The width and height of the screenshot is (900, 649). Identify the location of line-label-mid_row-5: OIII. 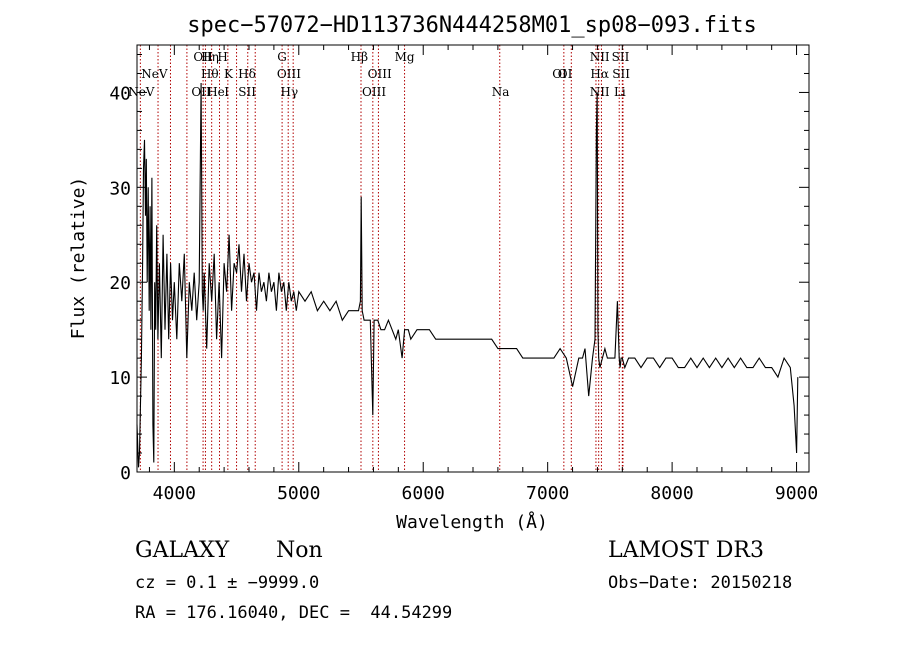
(380, 74).